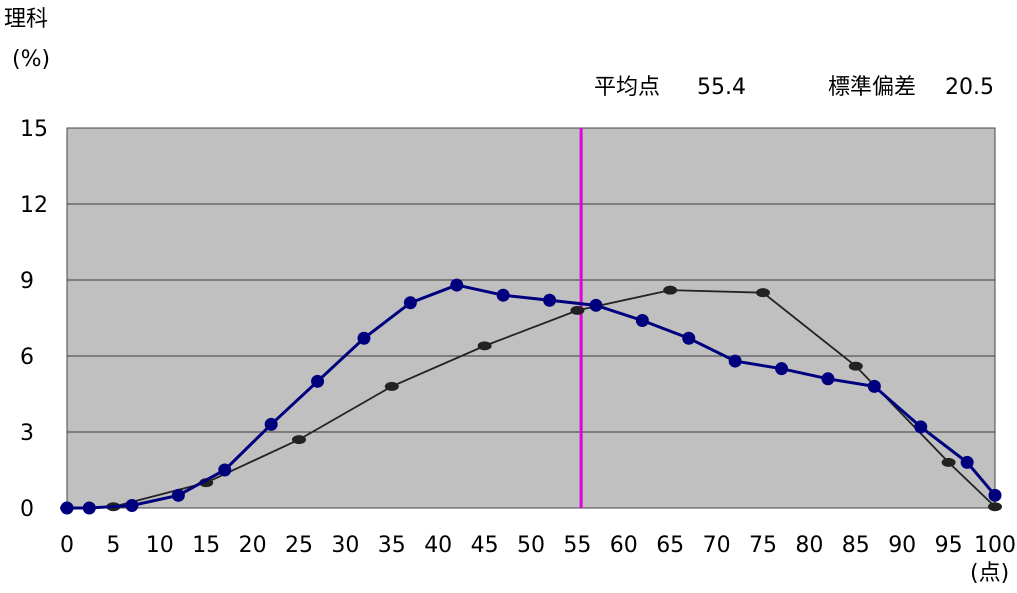 This screenshot has width=1017, height=593. What do you see at coordinates (34, 129) in the screenshot?
I see `y-tick-label: 15` at bounding box center [34, 129].